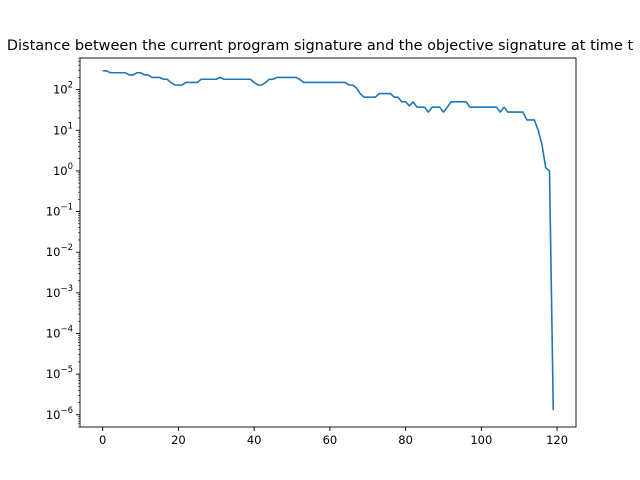  I want to click on x-tick-label: 80, so click(405, 440).